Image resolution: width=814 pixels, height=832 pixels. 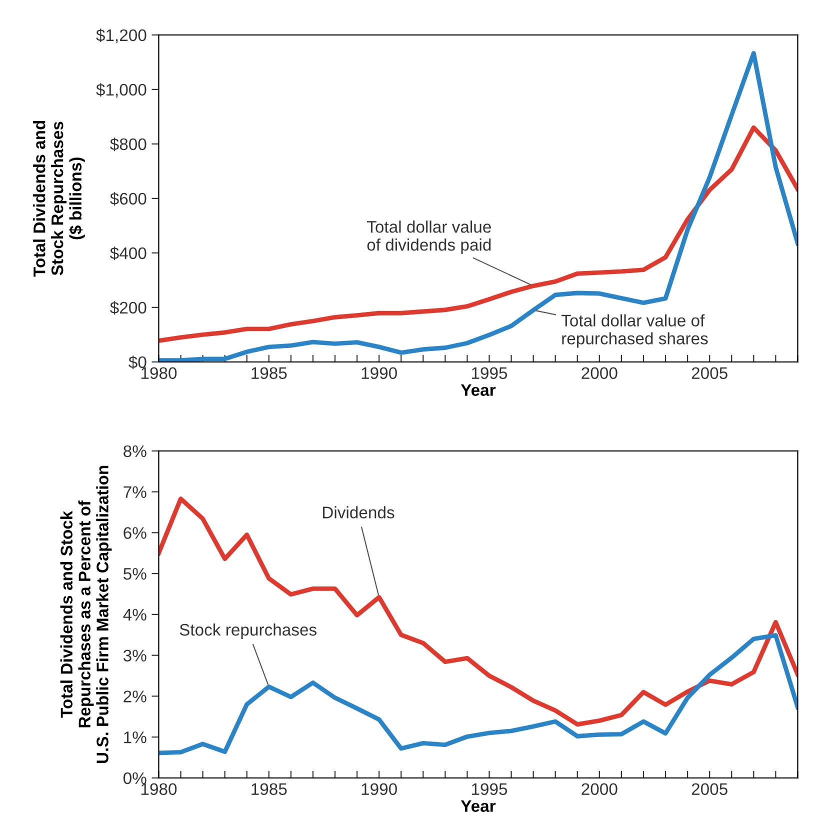 What do you see at coordinates (128, 253) in the screenshot?
I see `y-tick-label: $400` at bounding box center [128, 253].